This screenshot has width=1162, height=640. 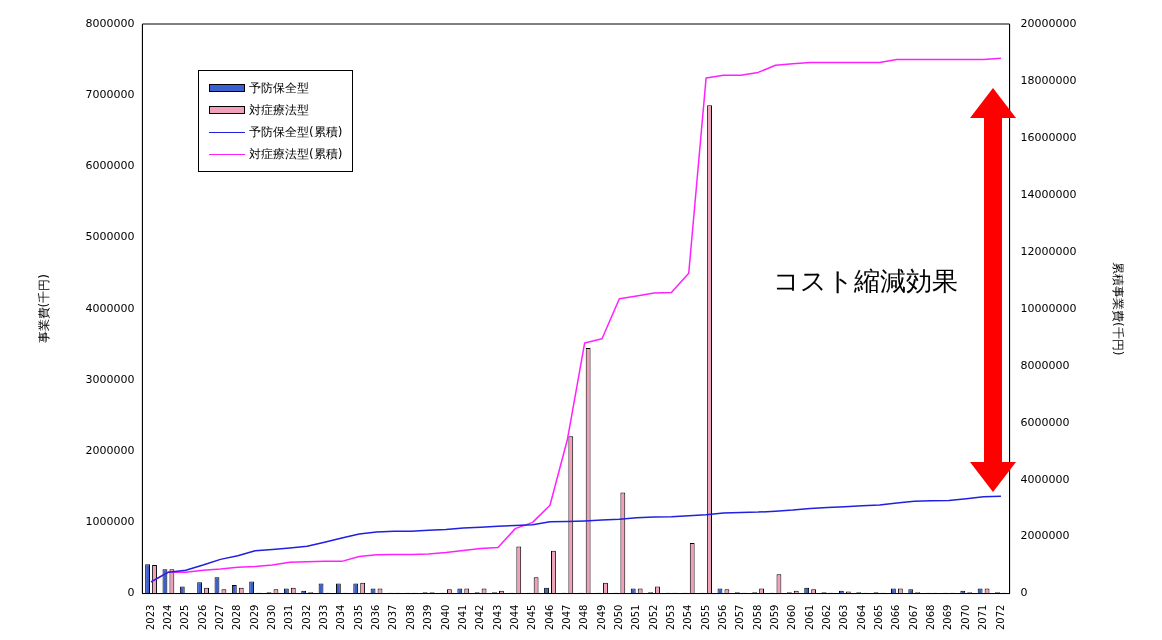 What do you see at coordinates (1048, 80) in the screenshot?
I see `y2-tick-label: 18000000` at bounding box center [1048, 80].